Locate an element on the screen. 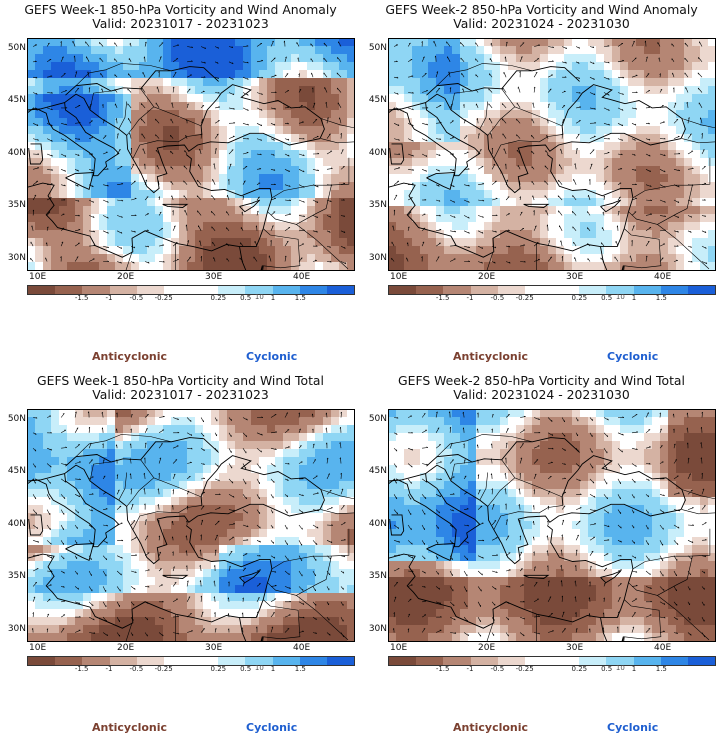  panel-valid-dates: Valid: 20231024 - 20231030 is located at coordinates (541, 394).